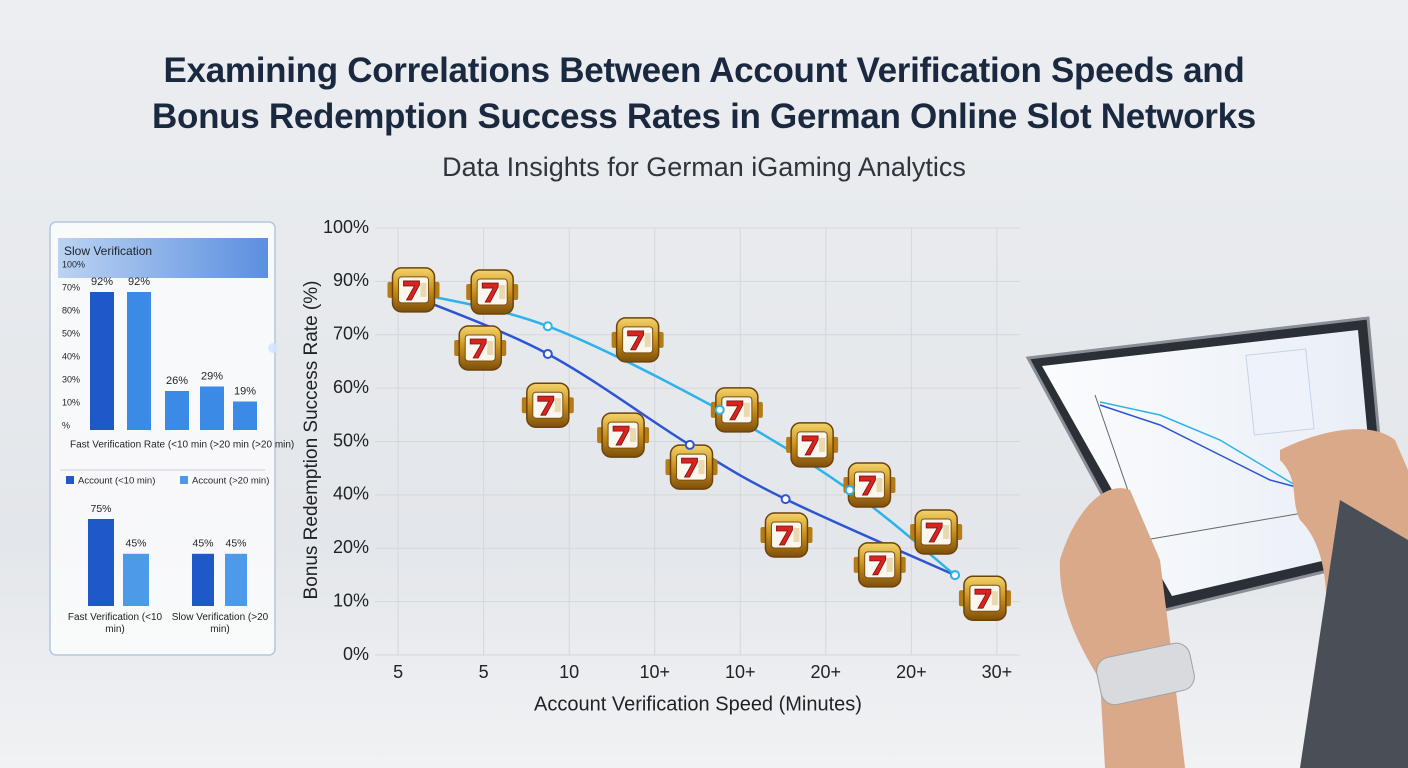 Image resolution: width=1408 pixels, height=768 pixels. What do you see at coordinates (177, 381) in the screenshot?
I see `bar-value-label: 26%` at bounding box center [177, 381].